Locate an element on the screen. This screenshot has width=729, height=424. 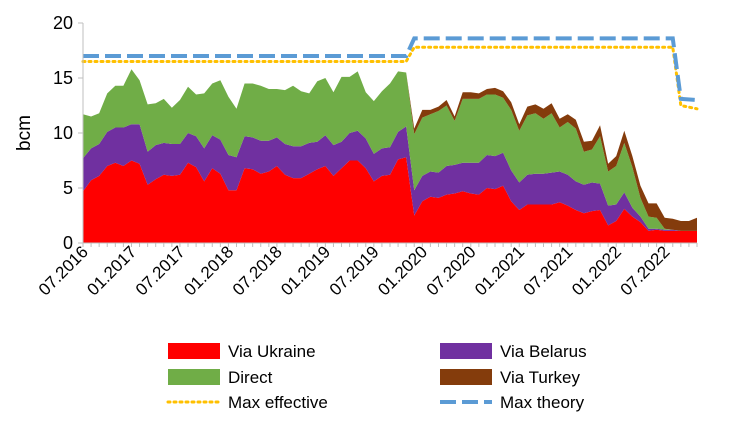
x-tick-label: 07.2018 is located at coordinates (257, 270).